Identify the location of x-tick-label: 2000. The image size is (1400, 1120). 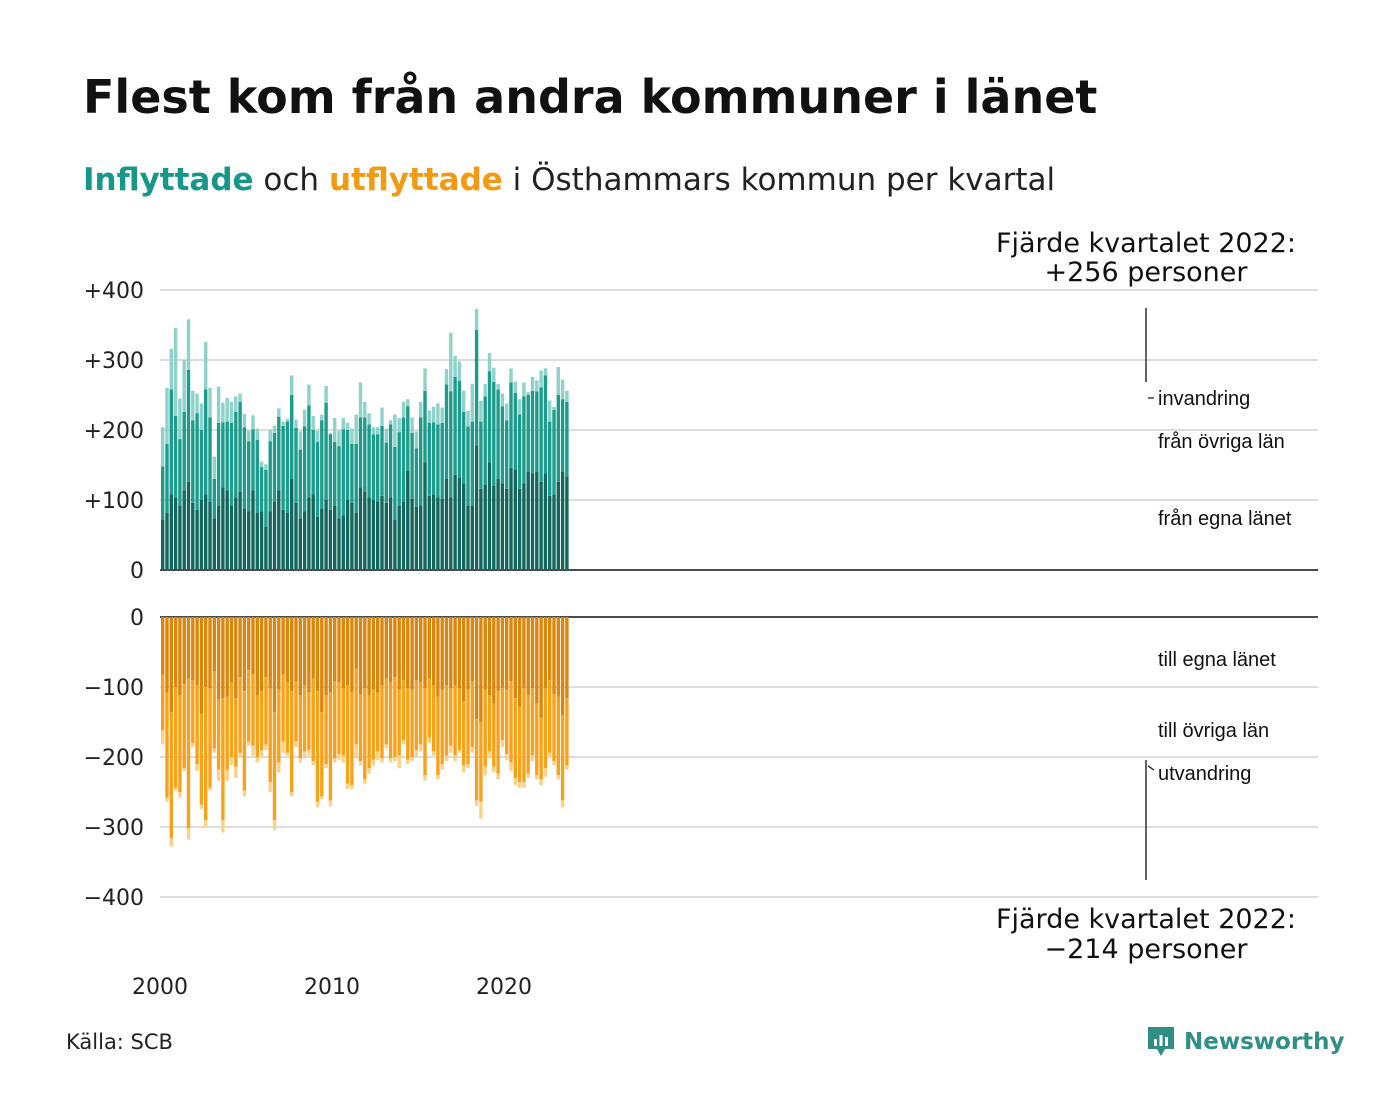
(160, 987).